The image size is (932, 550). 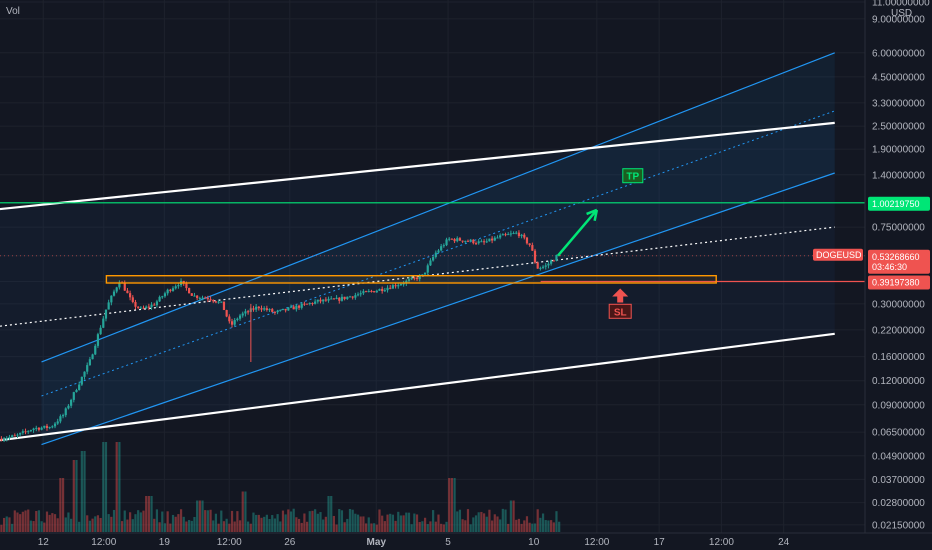 I want to click on volume-label: Vol, so click(x=13, y=11).